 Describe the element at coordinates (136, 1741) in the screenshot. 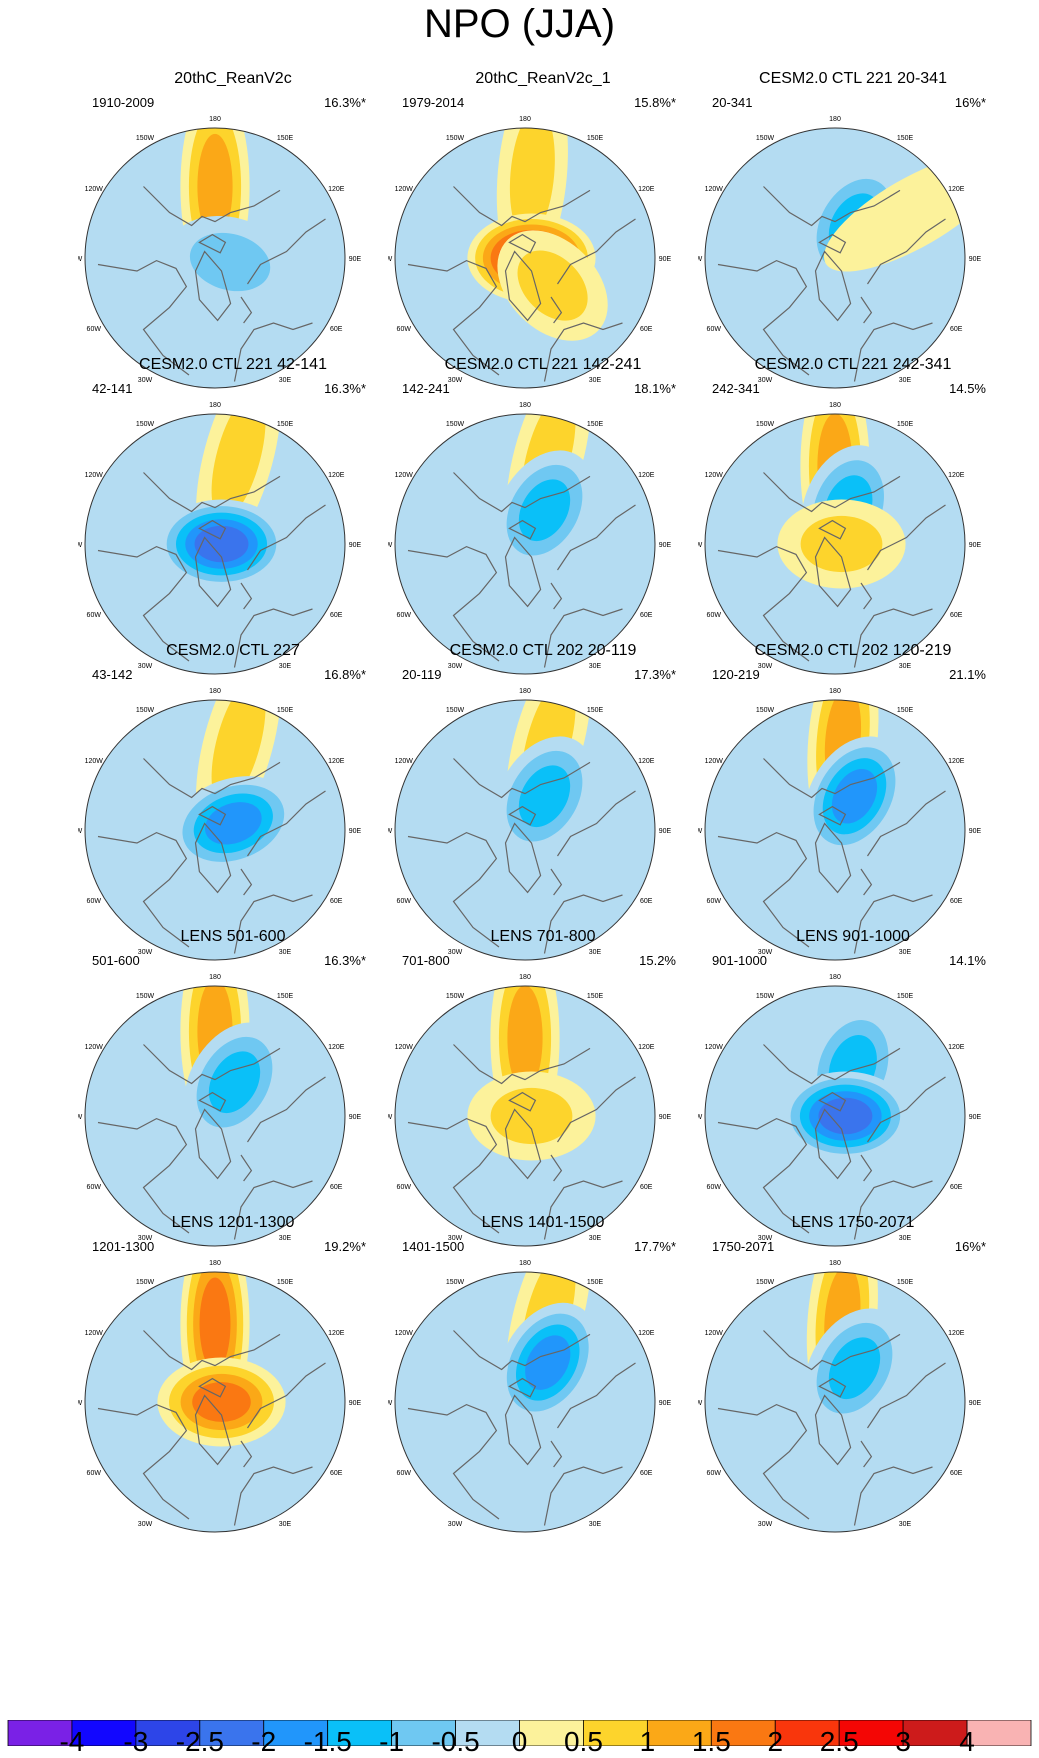

I see `colorbar-tick-label: -3` at that location.